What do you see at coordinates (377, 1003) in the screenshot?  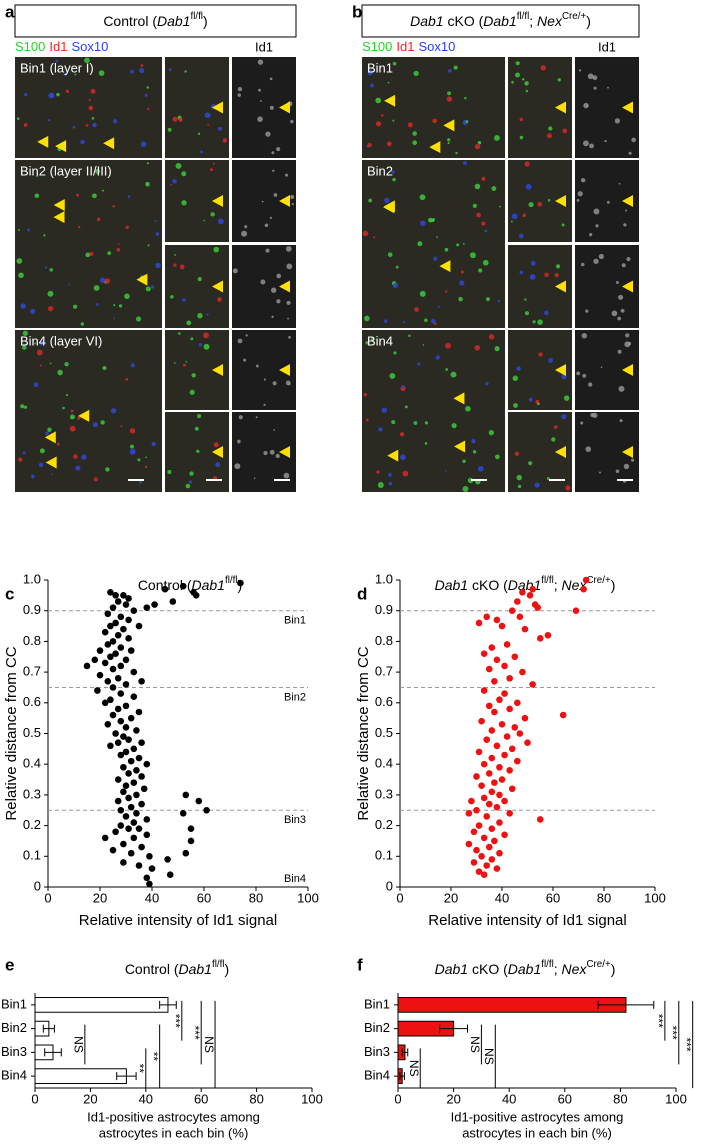 I see `category-label: Bin1` at bounding box center [377, 1003].